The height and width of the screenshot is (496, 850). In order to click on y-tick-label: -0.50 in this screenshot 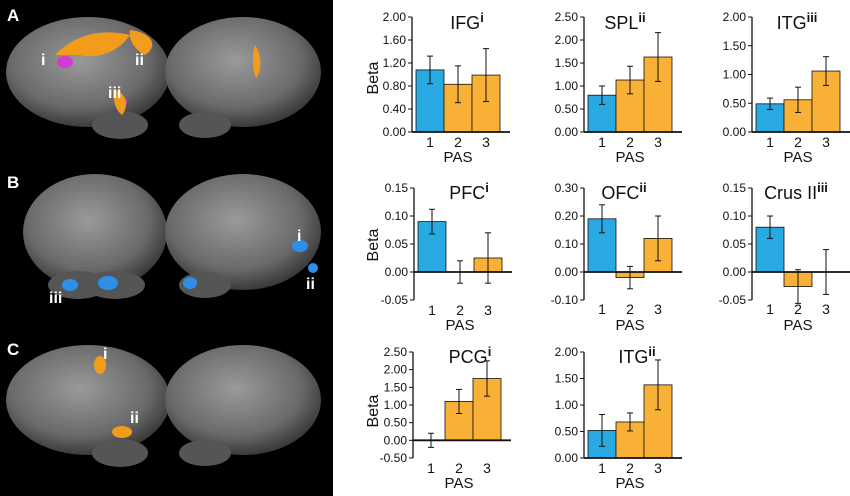, I will do `click(394, 458)`.